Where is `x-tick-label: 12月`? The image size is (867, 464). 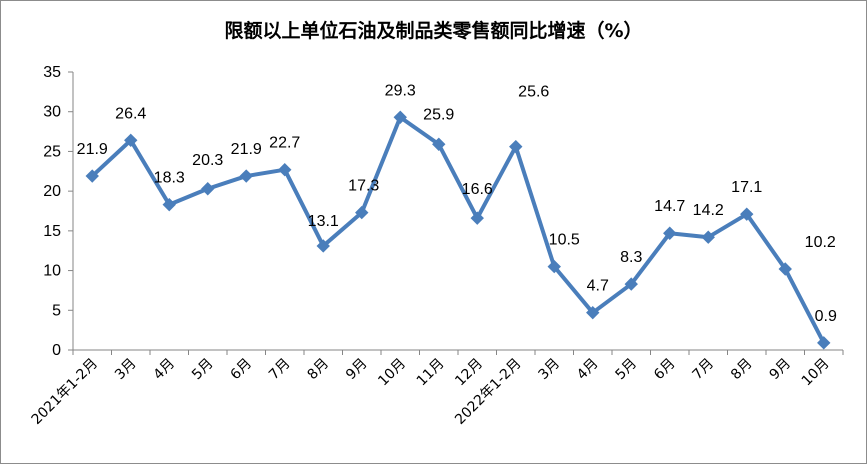 x-tick-label: 12月 is located at coordinates (469, 373).